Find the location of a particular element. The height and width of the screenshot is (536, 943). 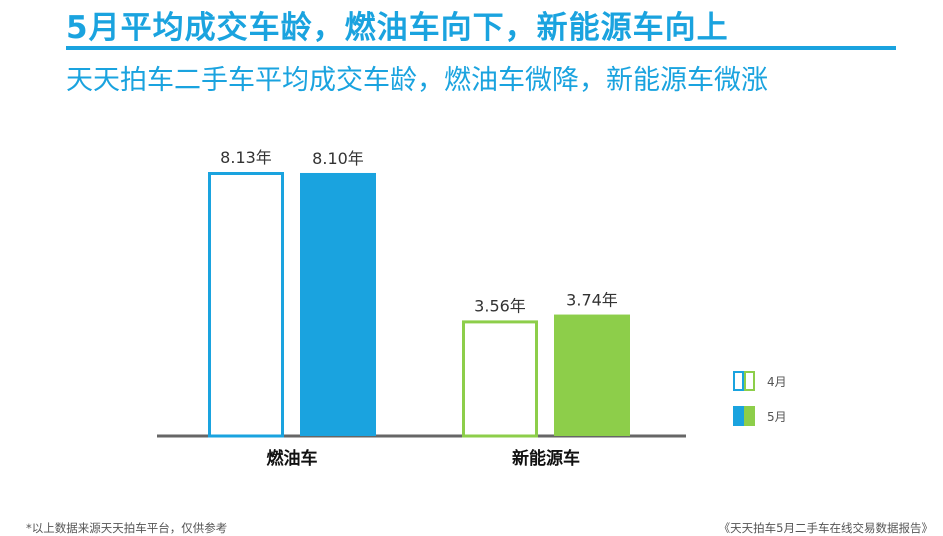

legend-swatch-0-b is located at coordinates (749, 381).